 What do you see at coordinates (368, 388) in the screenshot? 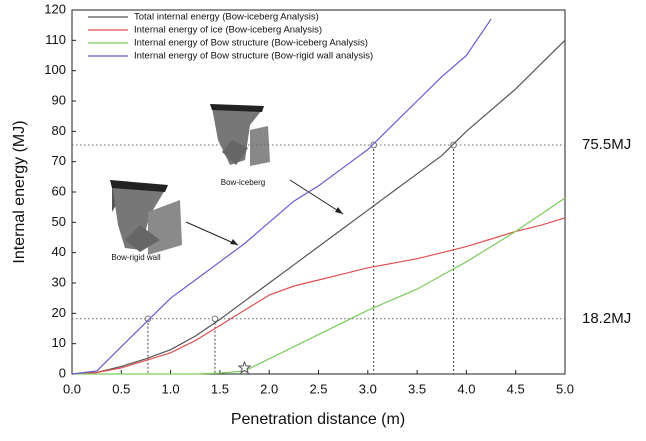
I see `x-tick-label: 3.0` at bounding box center [368, 388].